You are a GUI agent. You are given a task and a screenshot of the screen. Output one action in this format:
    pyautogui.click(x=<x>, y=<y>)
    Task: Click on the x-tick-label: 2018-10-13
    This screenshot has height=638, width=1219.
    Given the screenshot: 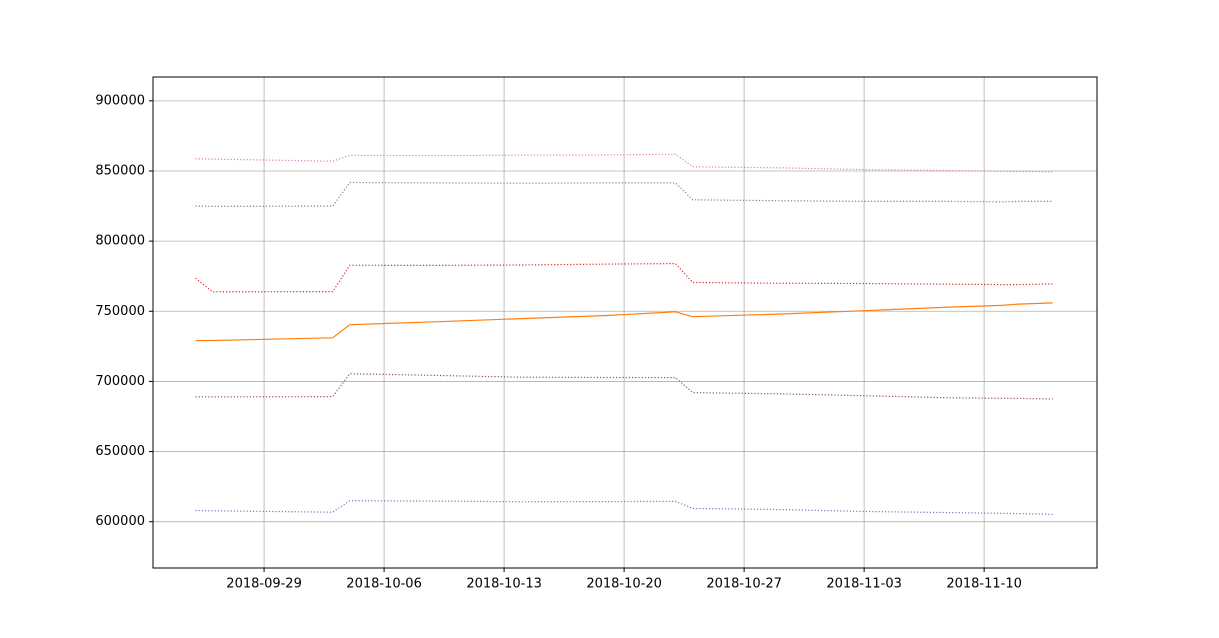 What is the action you would take?
    pyautogui.click(x=504, y=584)
    